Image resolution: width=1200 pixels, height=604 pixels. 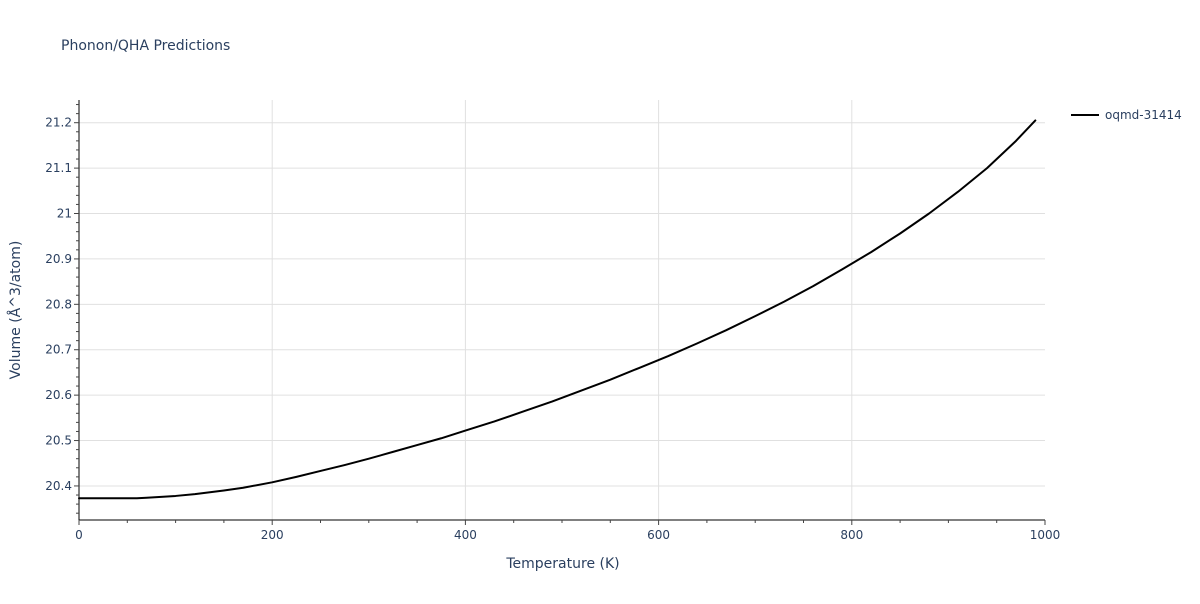 I want to click on y-tick-label: 20.8, so click(x=58, y=304).